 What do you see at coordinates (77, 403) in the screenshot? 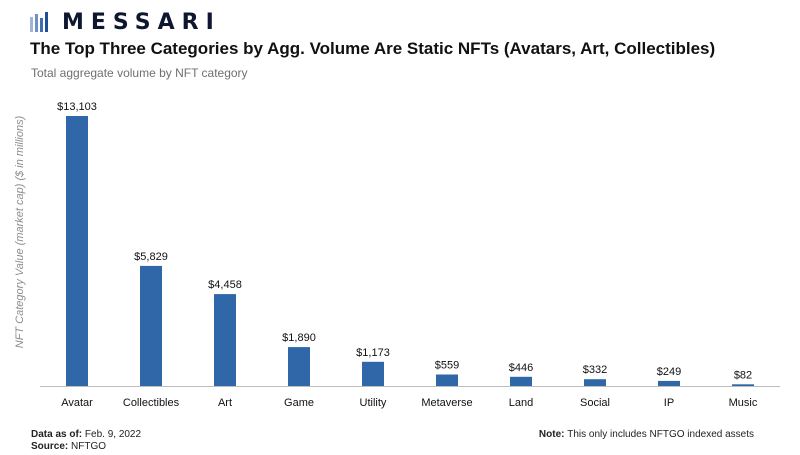
I see `x-tick-avatar: Avatar` at bounding box center [77, 403].